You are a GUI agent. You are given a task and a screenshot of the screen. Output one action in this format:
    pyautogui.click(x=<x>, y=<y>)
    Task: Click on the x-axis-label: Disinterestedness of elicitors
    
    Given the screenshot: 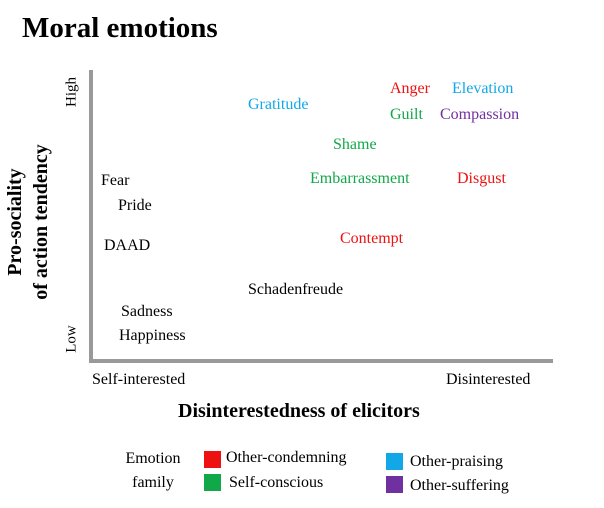 What is the action you would take?
    pyautogui.click(x=299, y=411)
    